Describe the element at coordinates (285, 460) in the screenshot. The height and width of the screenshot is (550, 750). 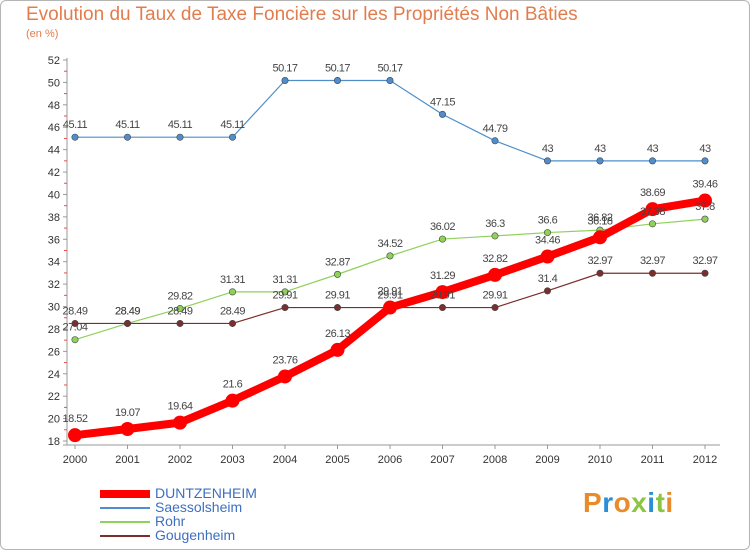
I see `x-tick-label: 2004` at that location.